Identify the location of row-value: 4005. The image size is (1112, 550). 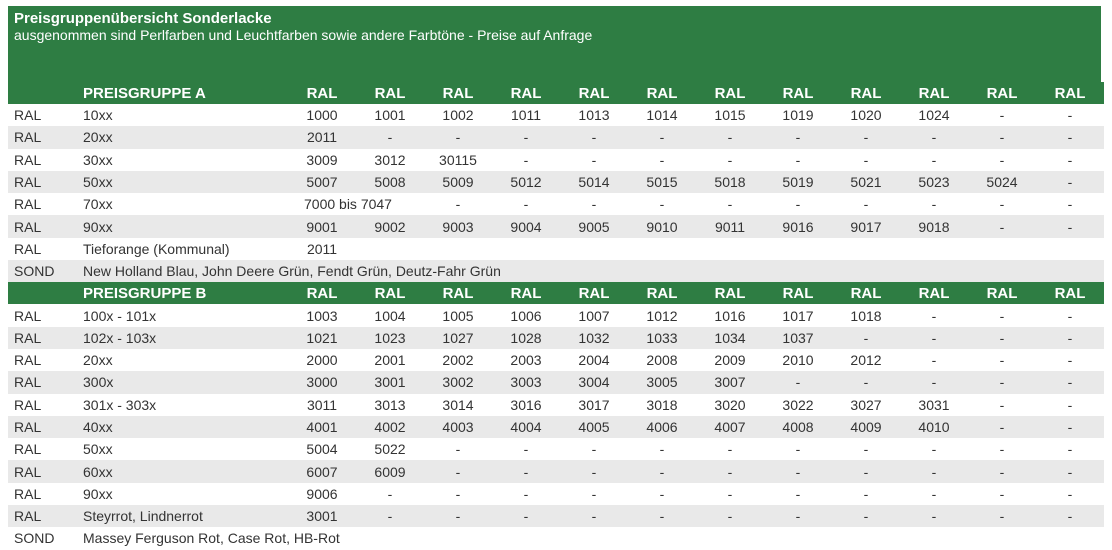
(594, 427).